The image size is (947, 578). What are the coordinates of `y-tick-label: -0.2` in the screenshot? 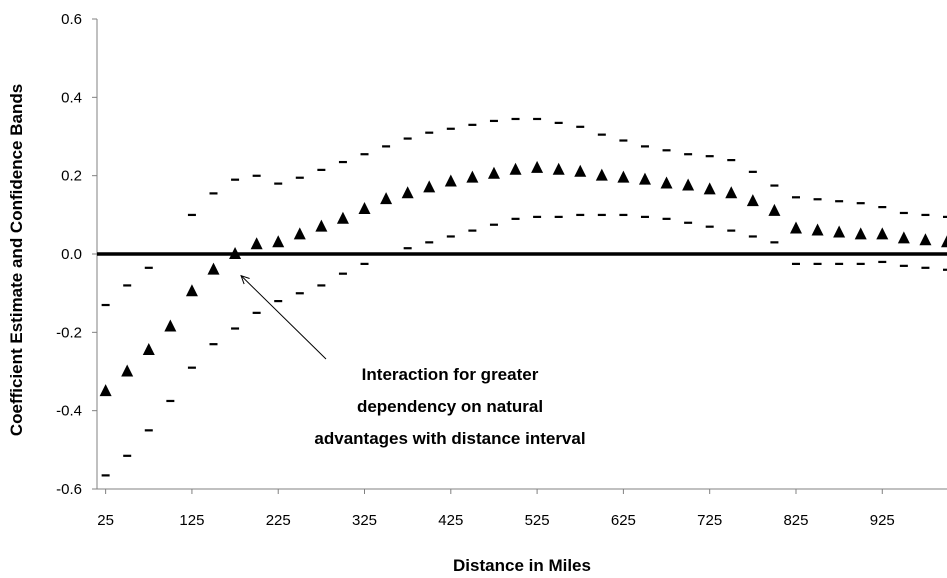 It's located at (69, 332).